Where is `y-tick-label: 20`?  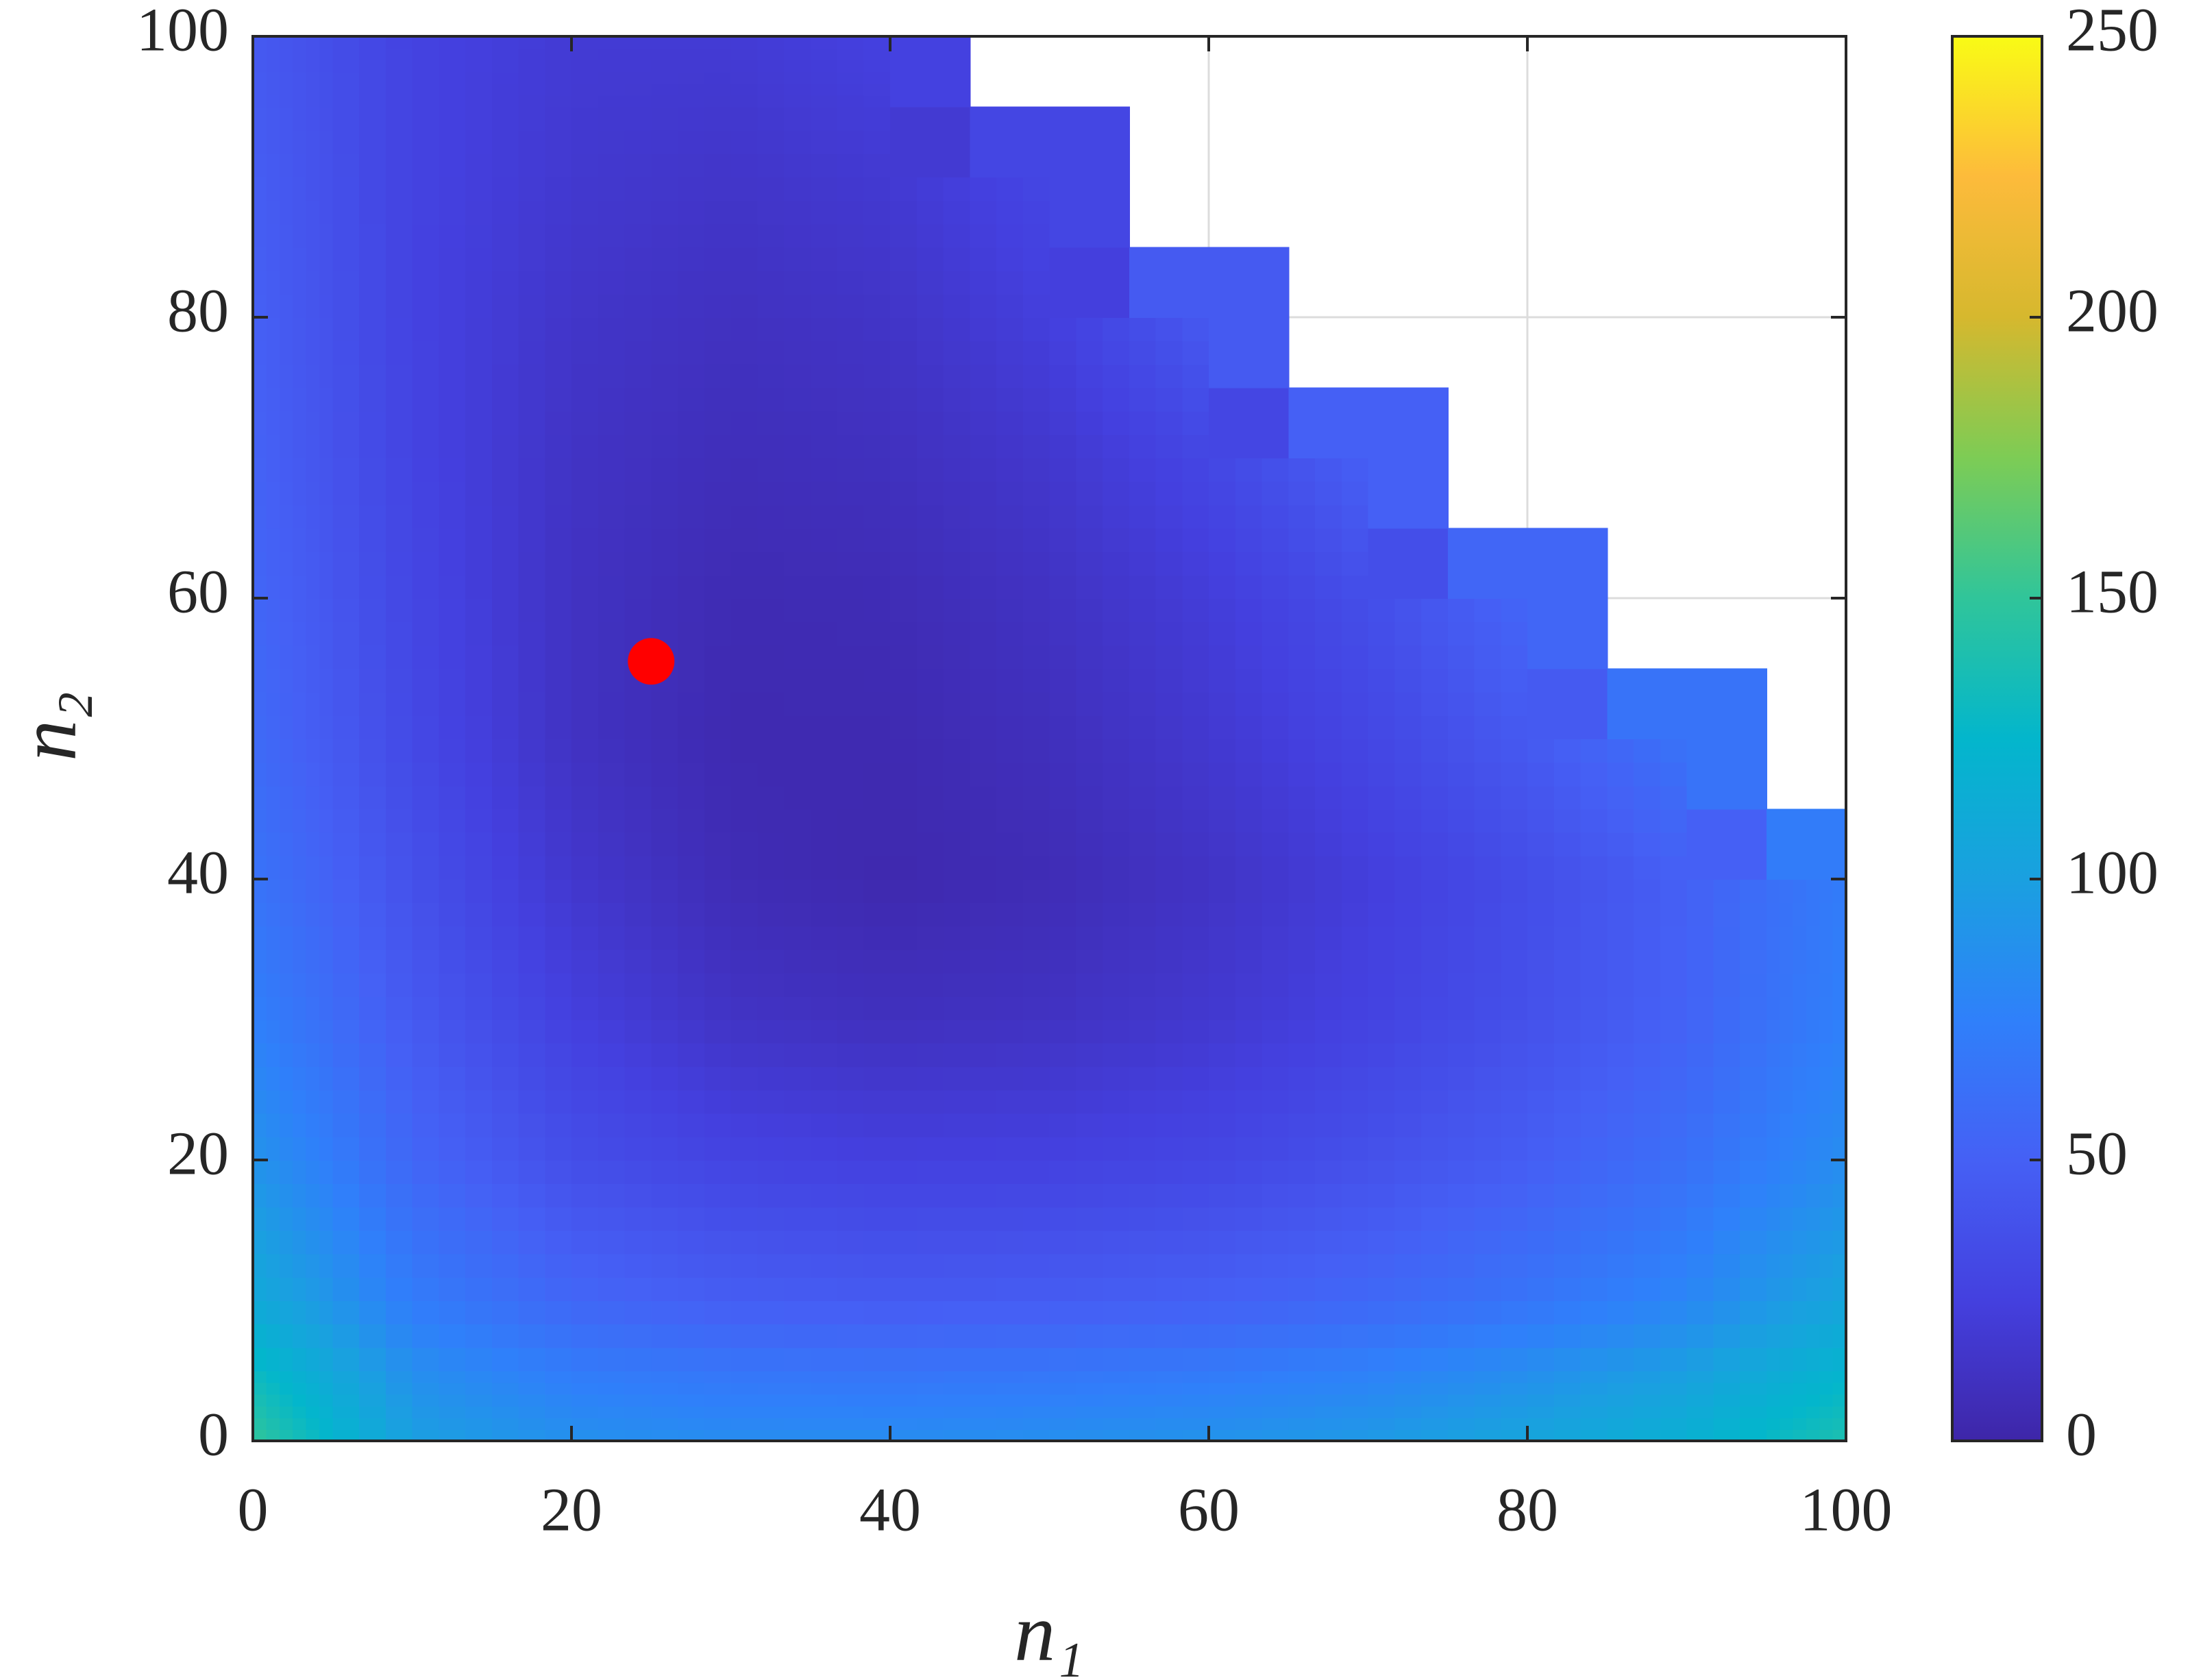
y-tick-label: 20 is located at coordinates (198, 1154).